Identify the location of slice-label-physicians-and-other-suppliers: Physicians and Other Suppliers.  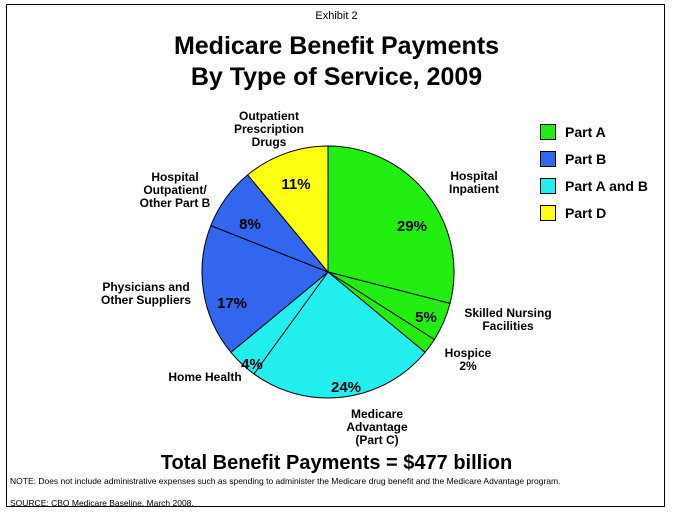
(146, 293).